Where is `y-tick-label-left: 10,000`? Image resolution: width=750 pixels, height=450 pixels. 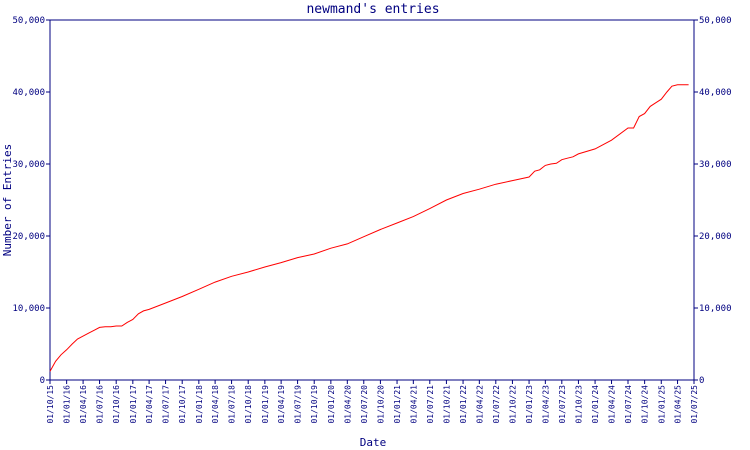
y-tick-label-left: 10,000 is located at coordinates (28, 309).